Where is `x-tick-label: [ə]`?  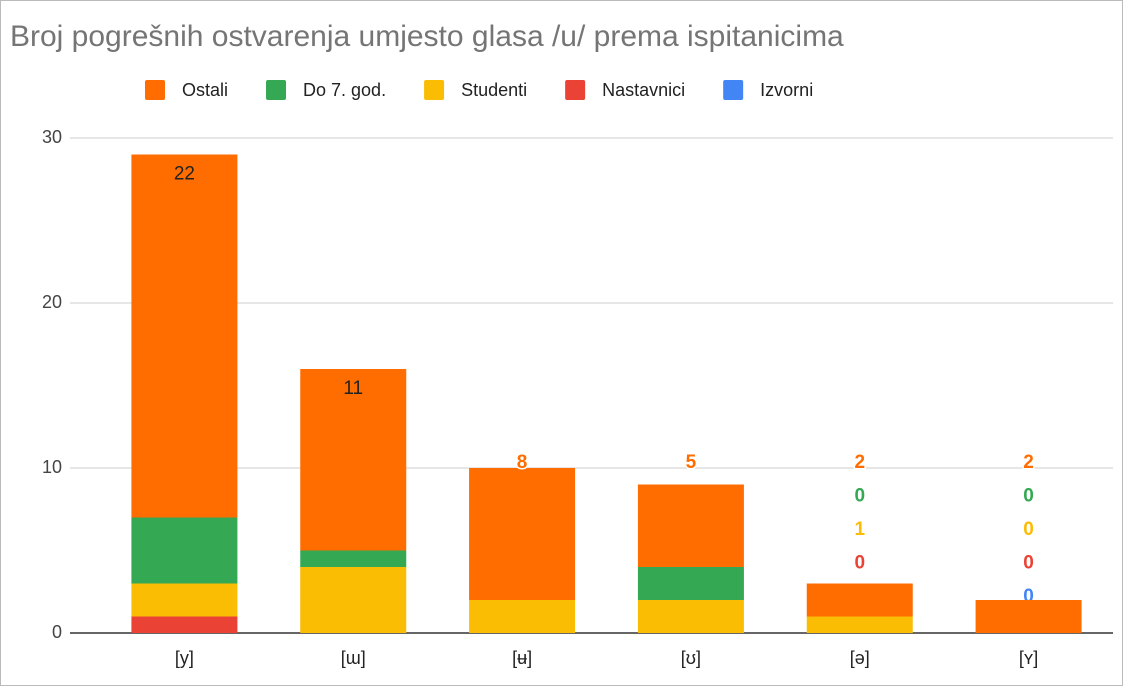
x-tick-label: [ə] is located at coordinates (860, 658).